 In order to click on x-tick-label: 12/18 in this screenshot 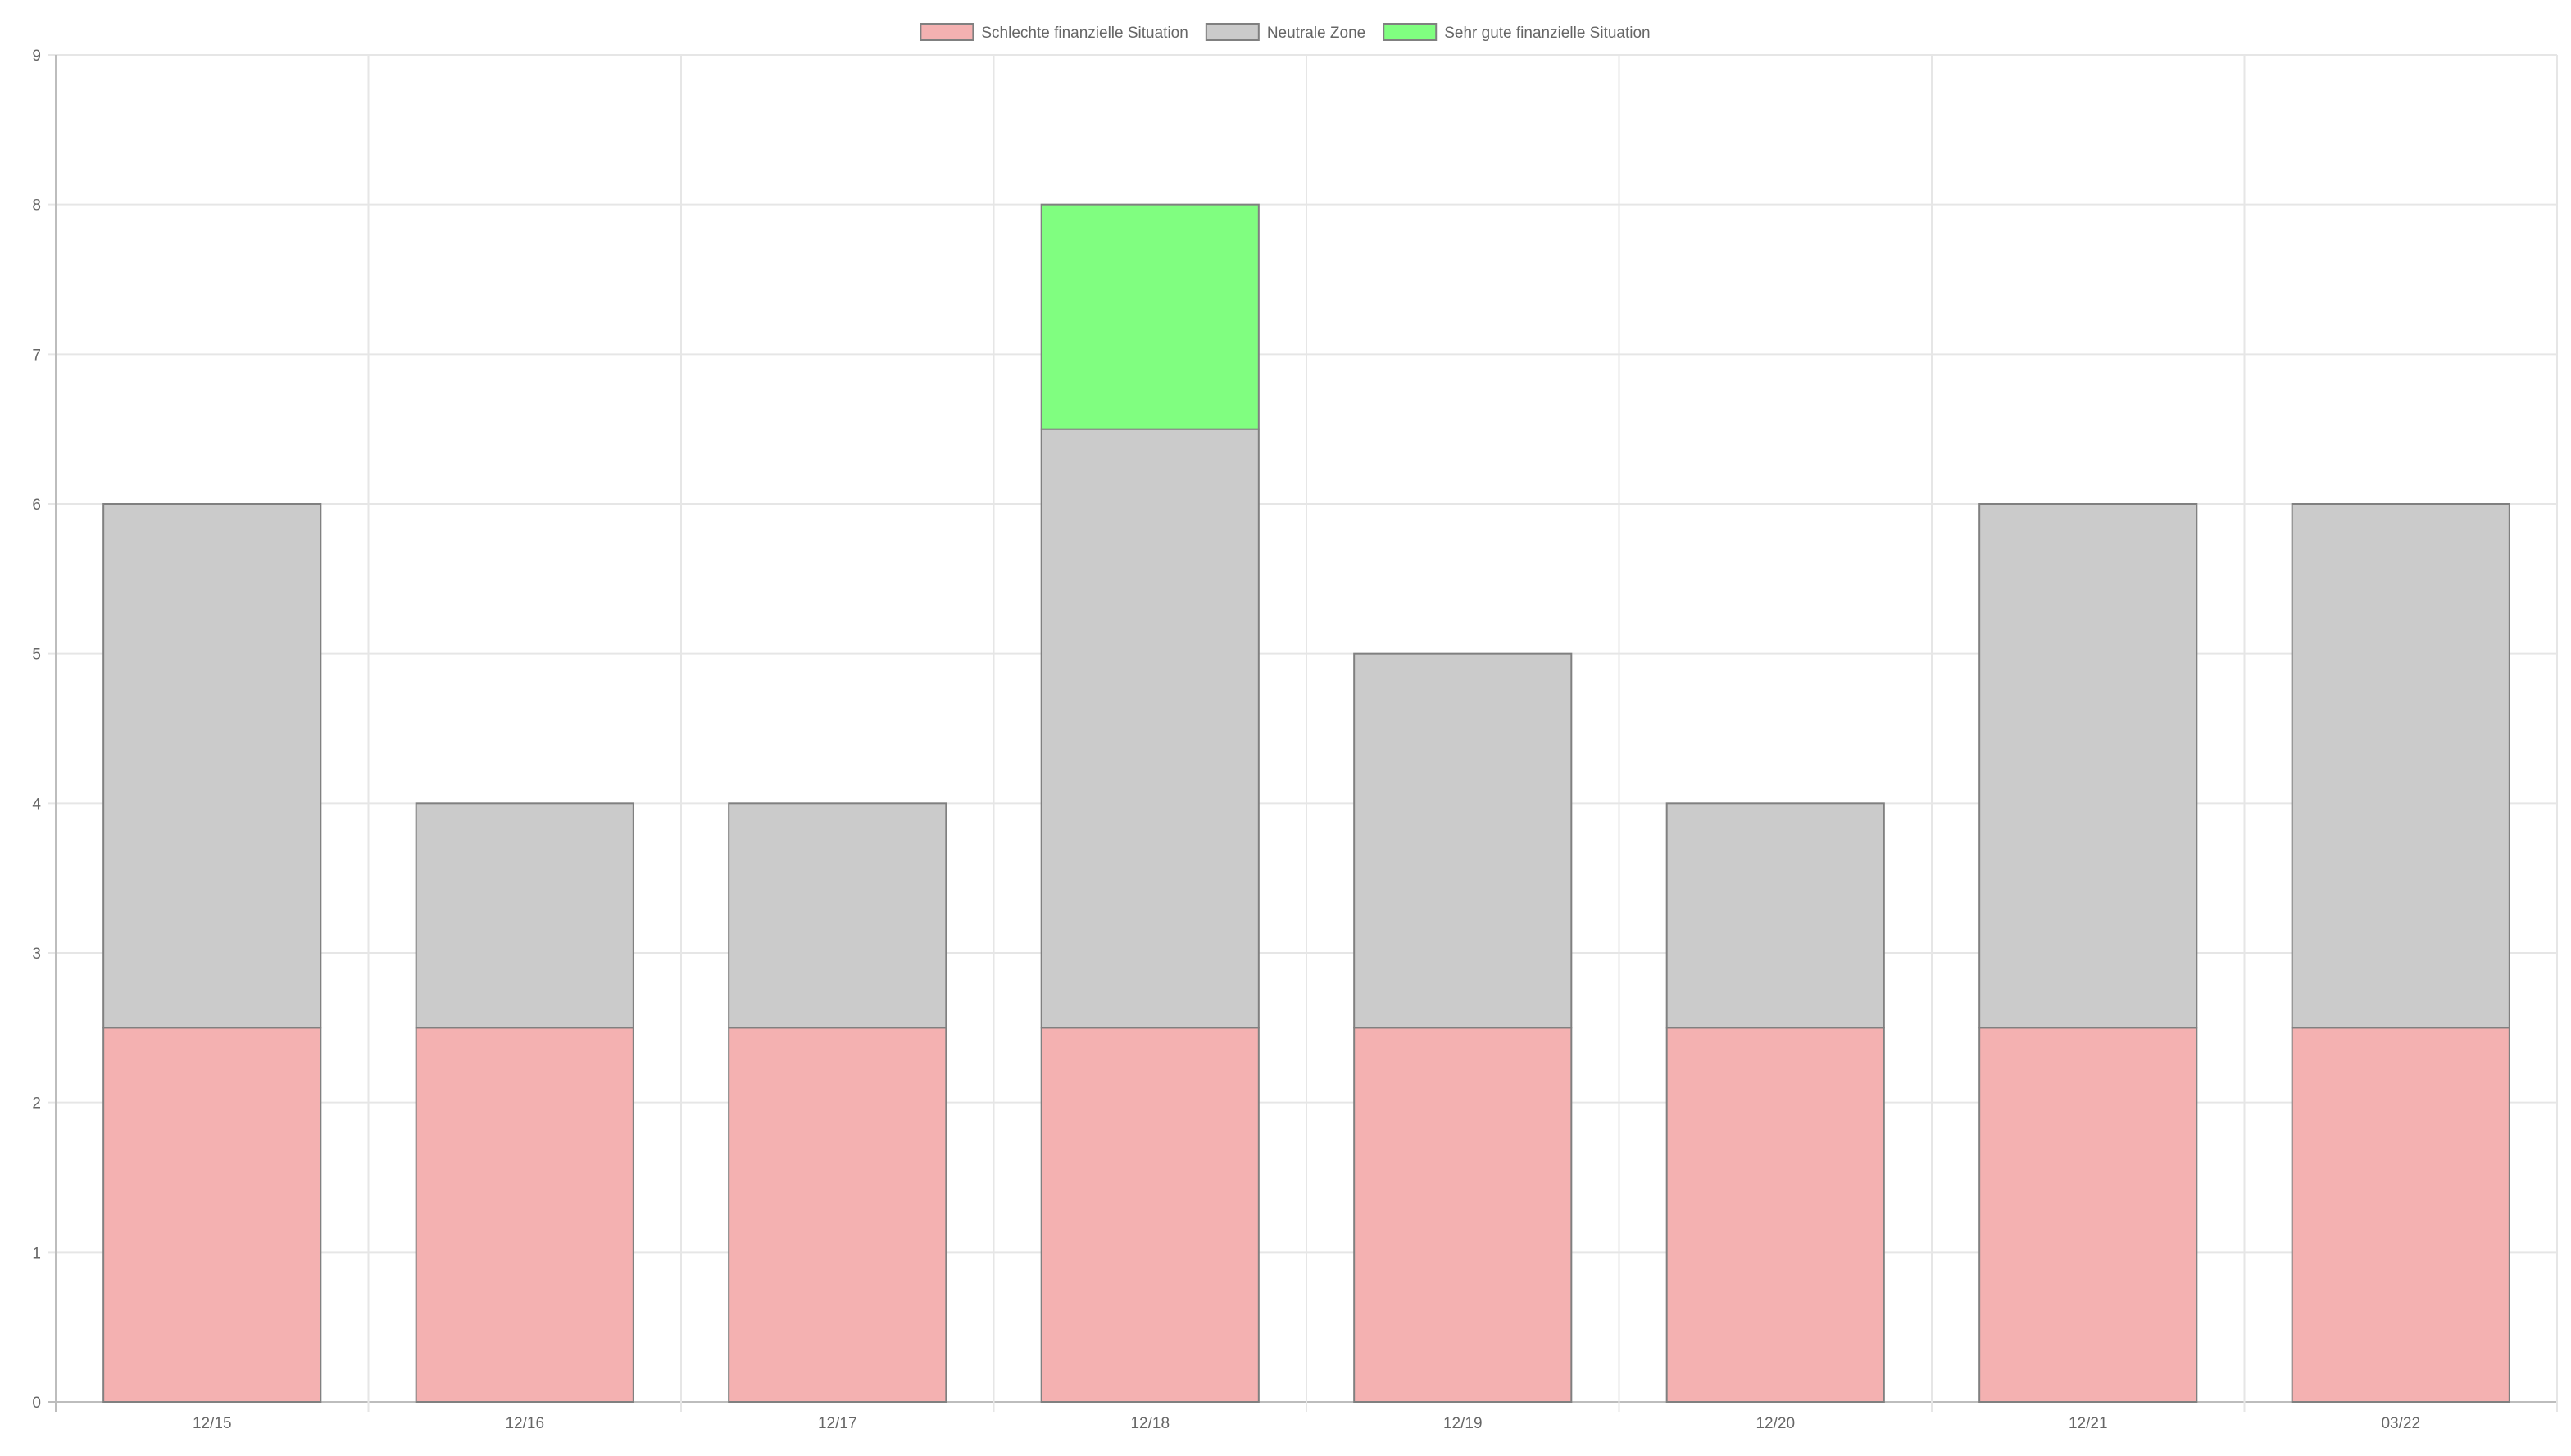, I will do `click(1150, 1424)`.